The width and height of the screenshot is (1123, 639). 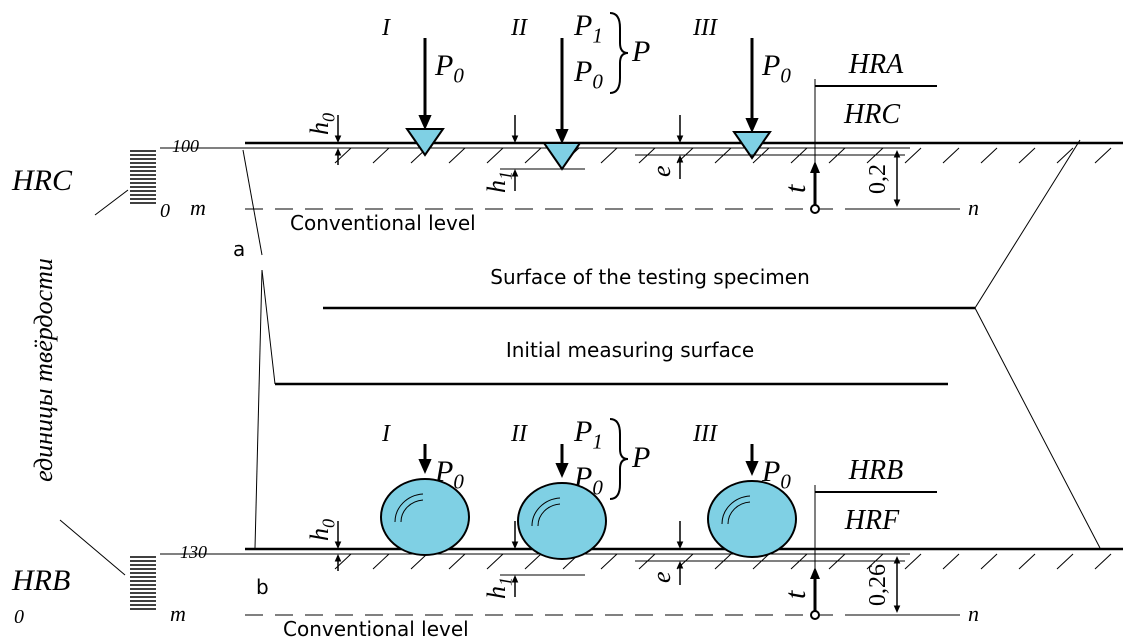 What do you see at coordinates (875, 470) in the screenshot?
I see `scale-top-name: HRB` at bounding box center [875, 470].